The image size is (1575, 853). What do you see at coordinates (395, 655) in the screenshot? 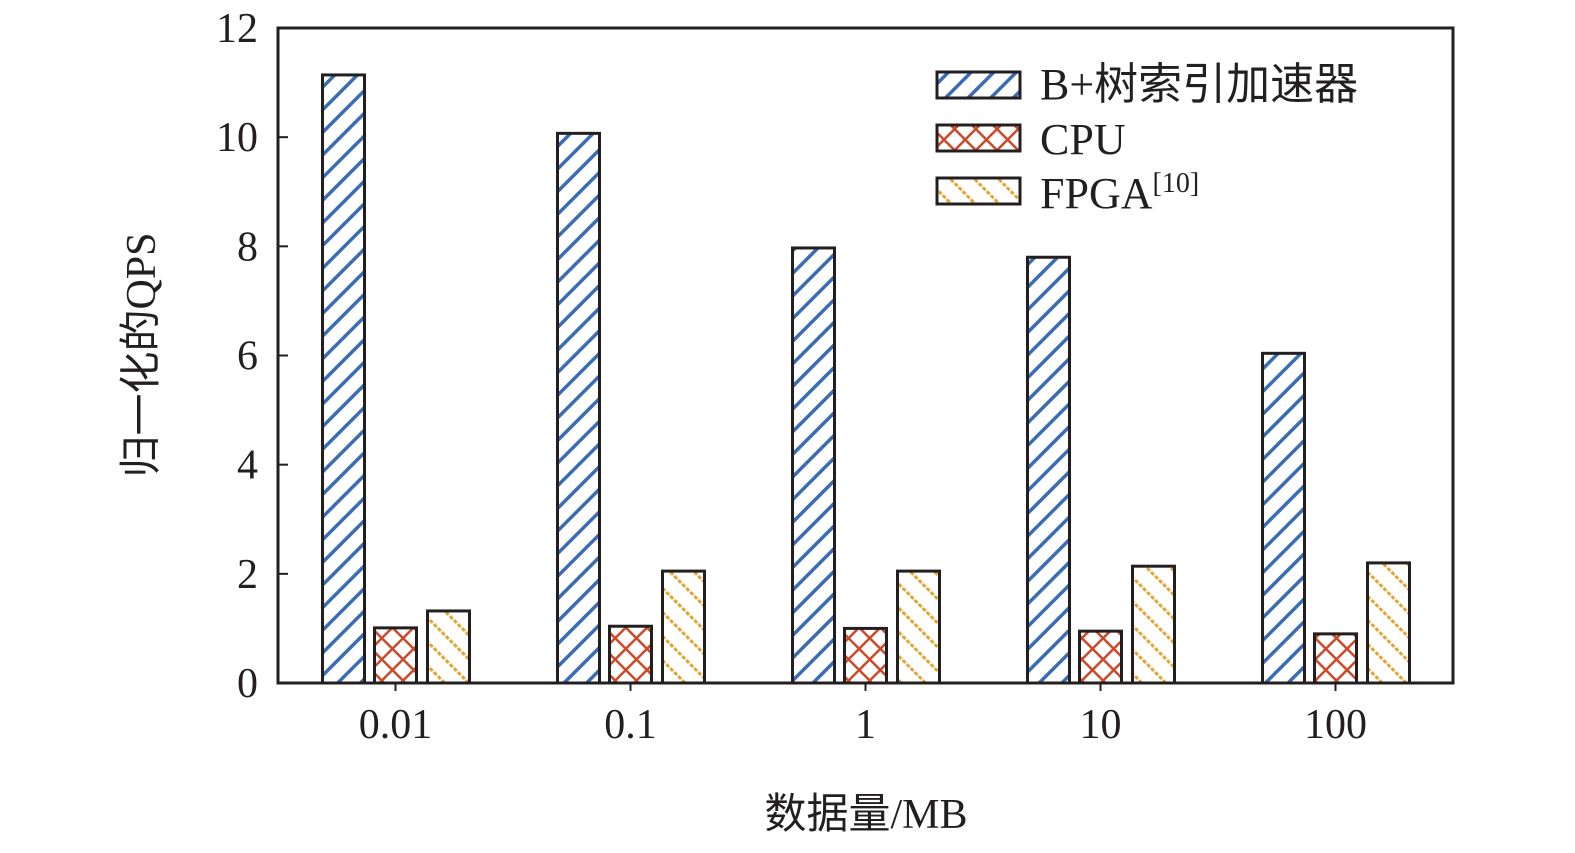
I see `bar-cpu-0.01` at bounding box center [395, 655].